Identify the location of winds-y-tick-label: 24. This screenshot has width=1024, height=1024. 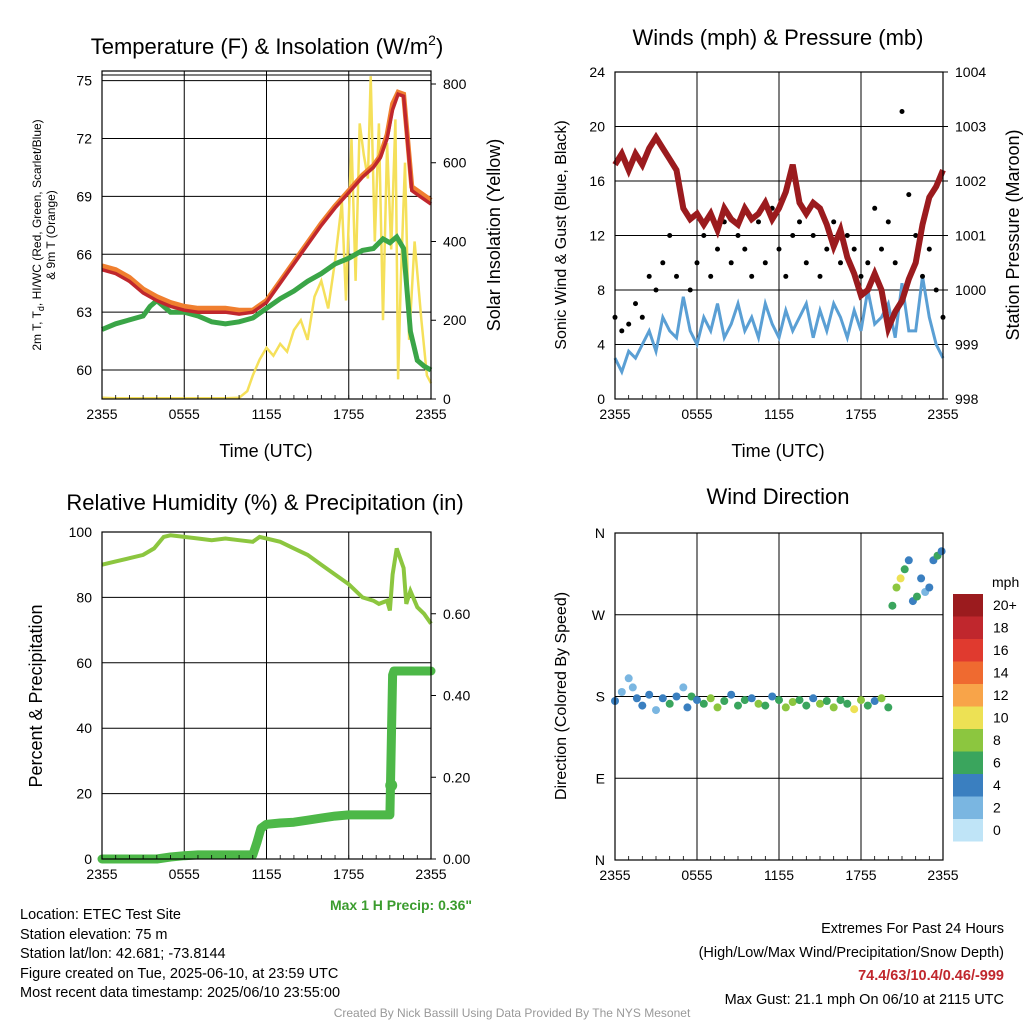
(597, 72).